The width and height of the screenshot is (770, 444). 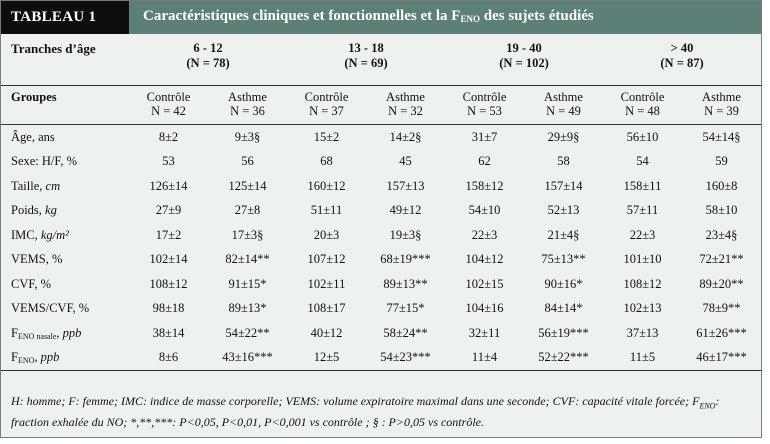 What do you see at coordinates (484, 308) in the screenshot?
I see `table-cell: 104±16` at bounding box center [484, 308].